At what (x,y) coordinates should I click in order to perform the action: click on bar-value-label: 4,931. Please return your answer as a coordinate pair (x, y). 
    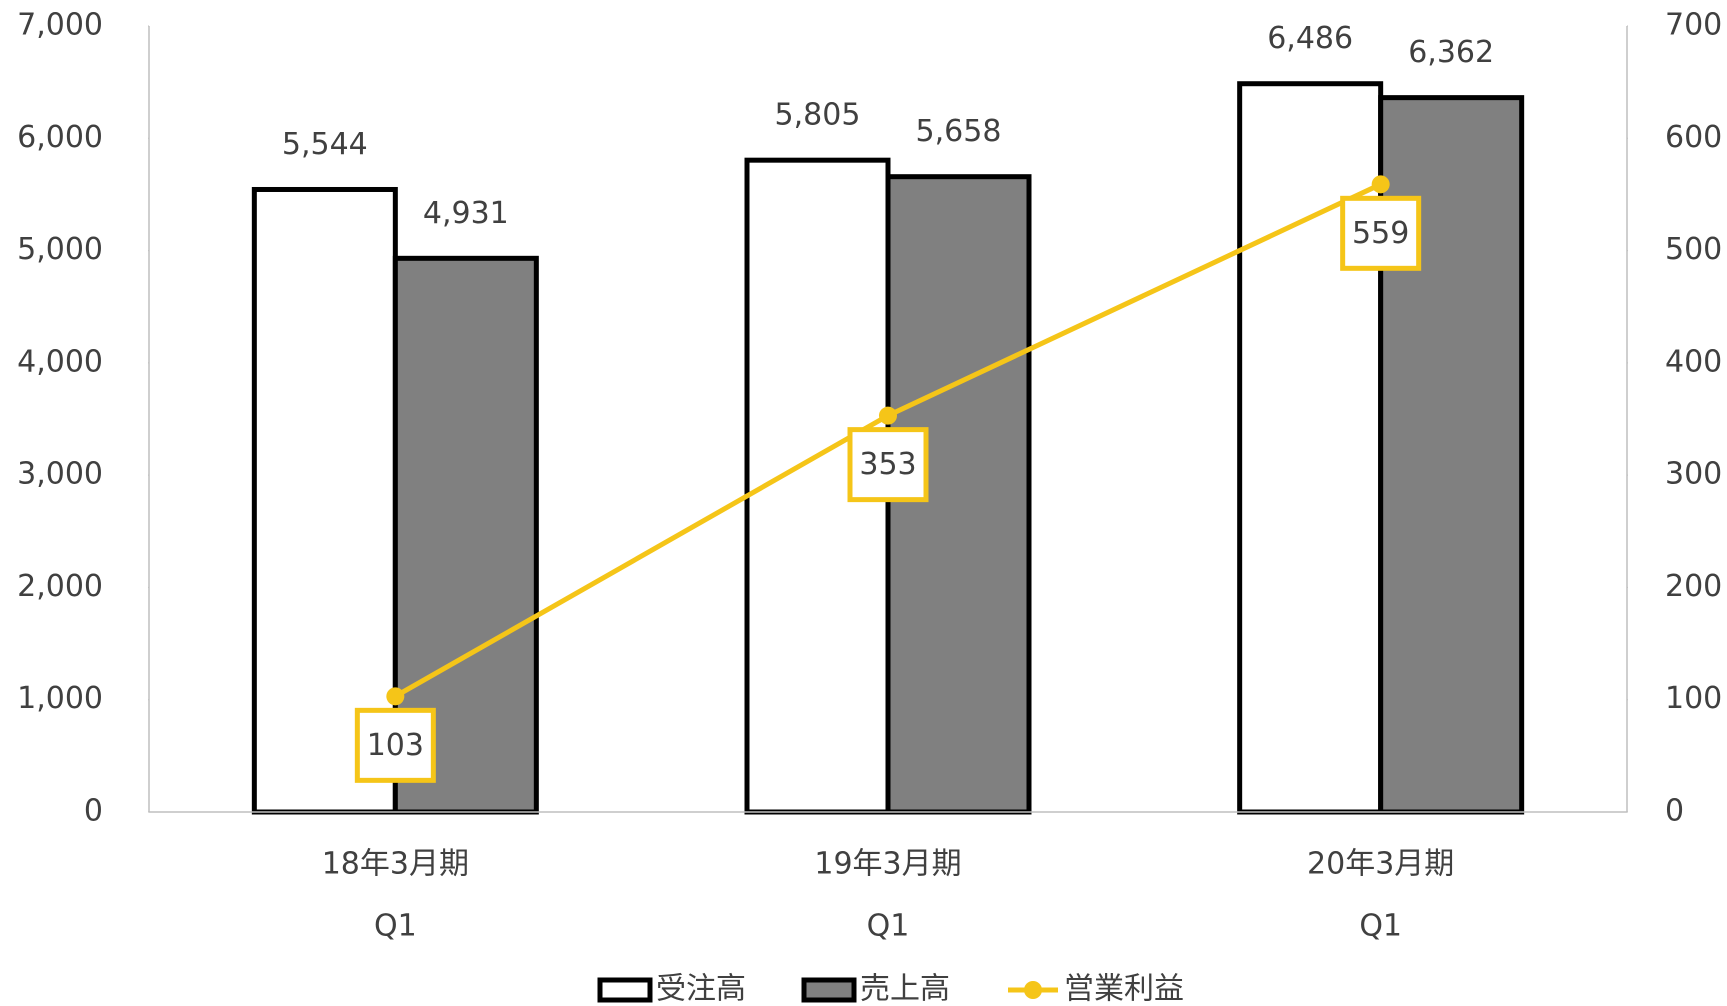
    Looking at the image, I should click on (466, 213).